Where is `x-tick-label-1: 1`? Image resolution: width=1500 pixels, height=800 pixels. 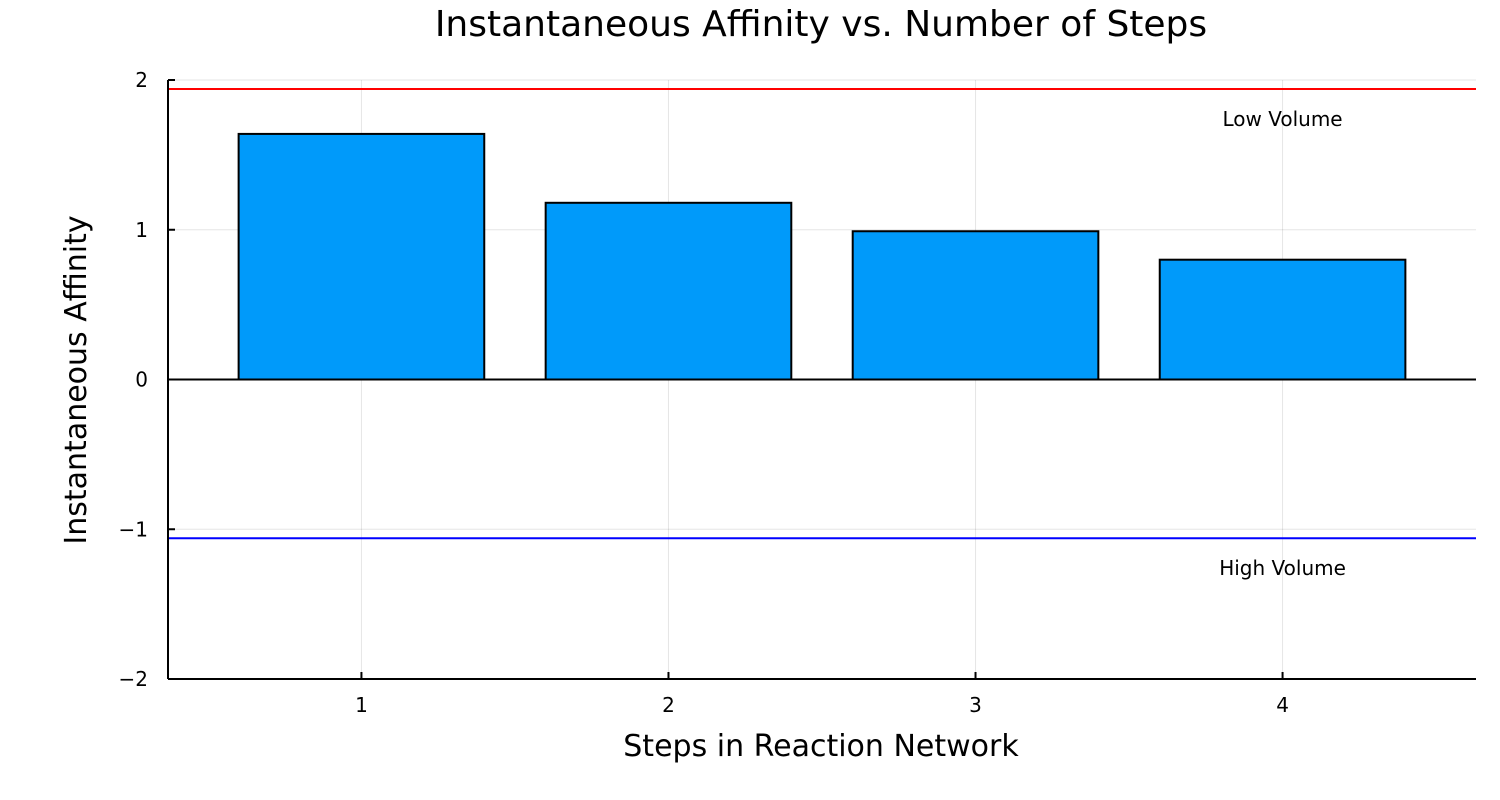 x-tick-label-1: 1 is located at coordinates (361, 705).